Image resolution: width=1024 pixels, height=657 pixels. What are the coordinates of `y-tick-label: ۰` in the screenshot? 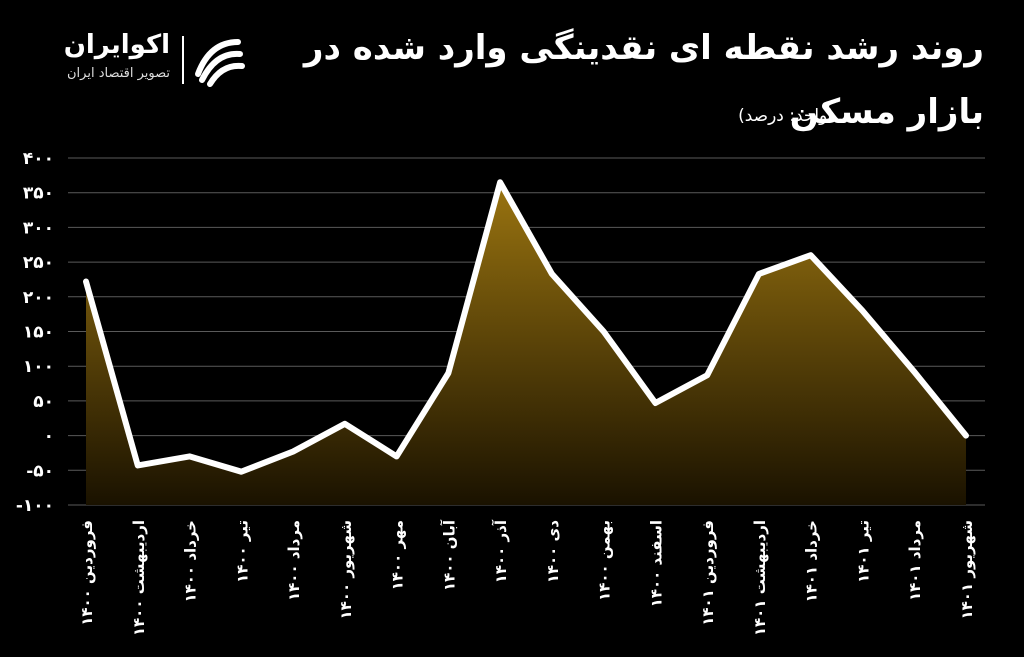 It's located at (49, 437).